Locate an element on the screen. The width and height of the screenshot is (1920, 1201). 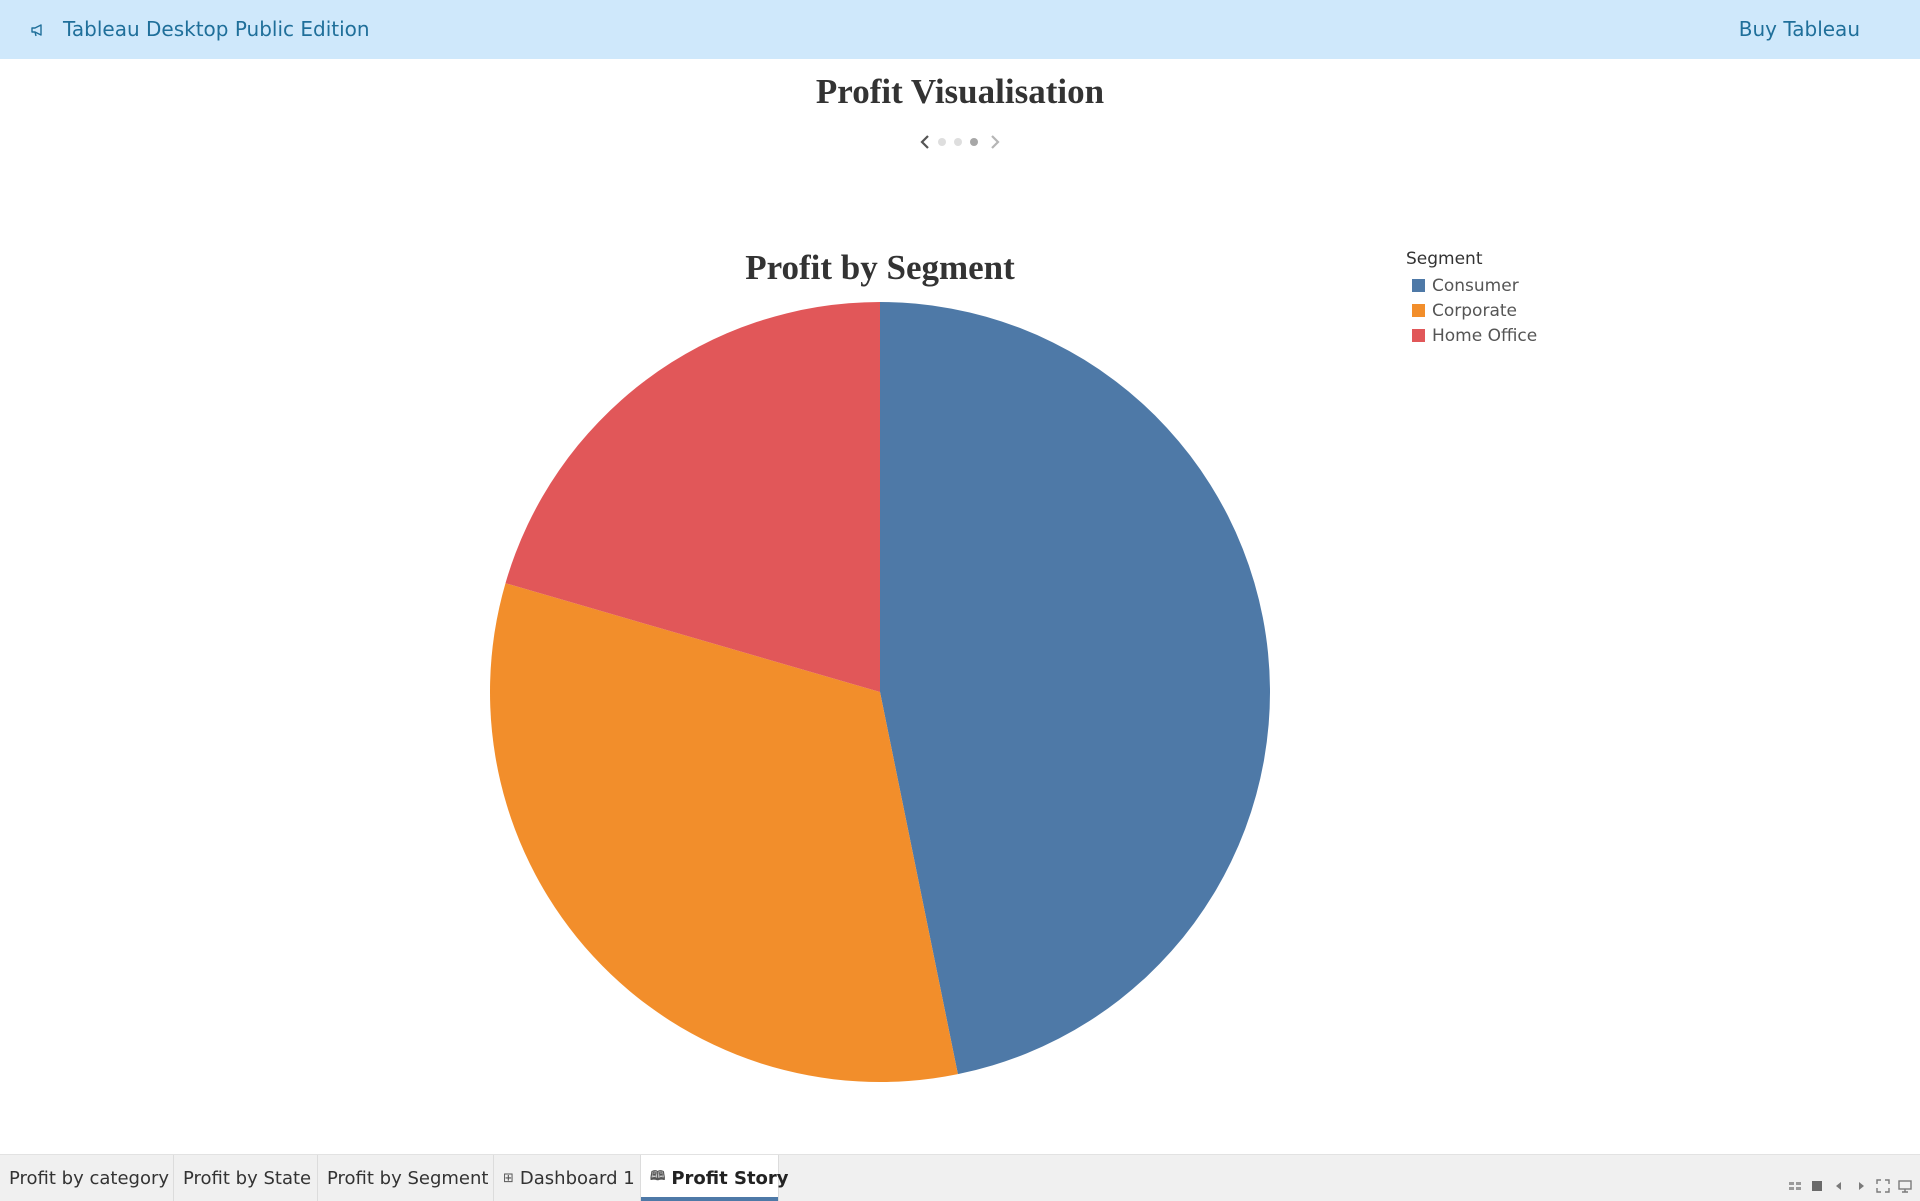
tab-profit-by-category: Profit by category is located at coordinates (87, 1178).